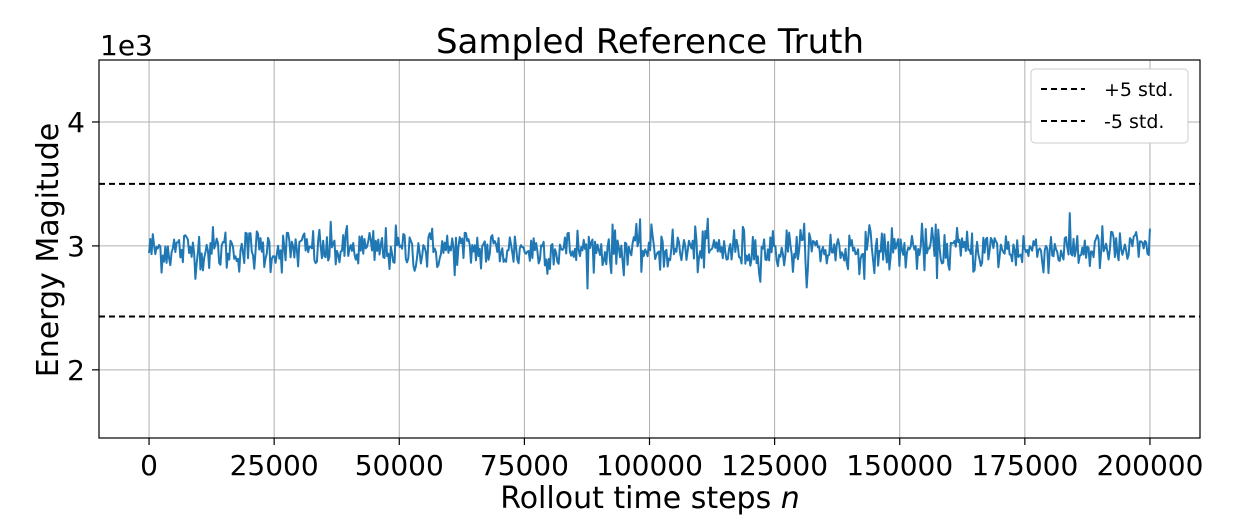 The height and width of the screenshot is (519, 1246). I want to click on series-layer, so click(649, 251).